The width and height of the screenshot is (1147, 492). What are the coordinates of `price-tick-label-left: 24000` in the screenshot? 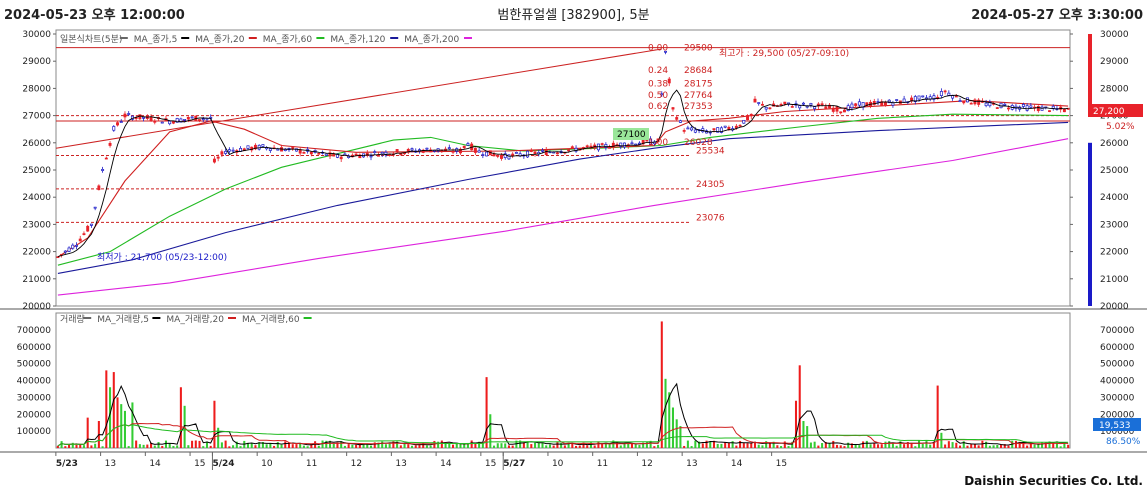 It's located at (36, 198).